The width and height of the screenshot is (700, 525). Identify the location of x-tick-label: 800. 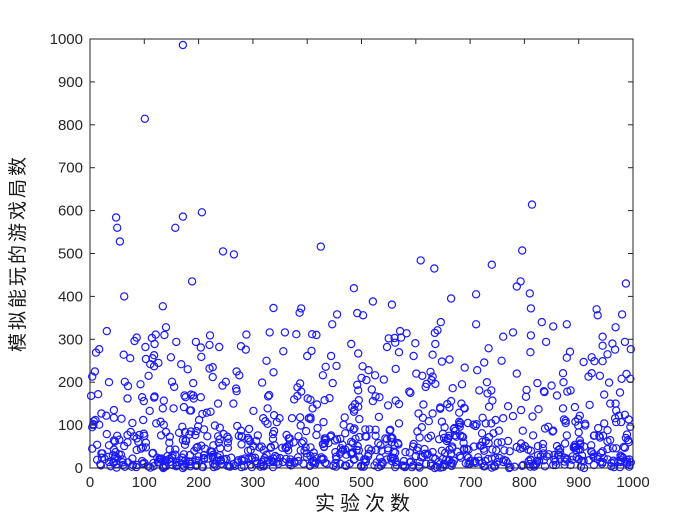
(524, 482).